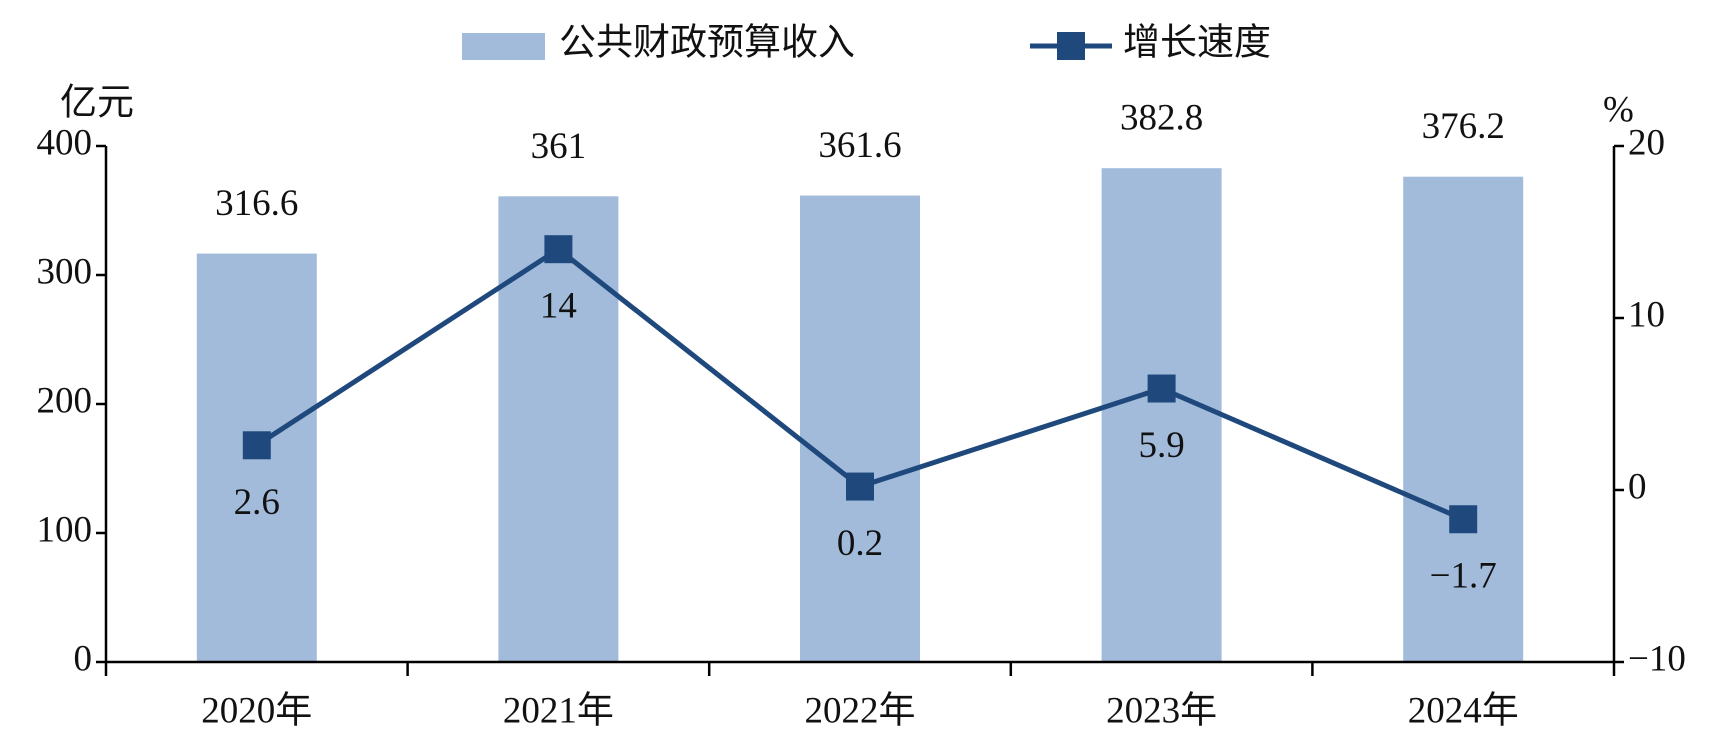 Image resolution: width=1718 pixels, height=743 pixels. Describe the element at coordinates (1071, 46) in the screenshot. I see `legend-marker` at that location.